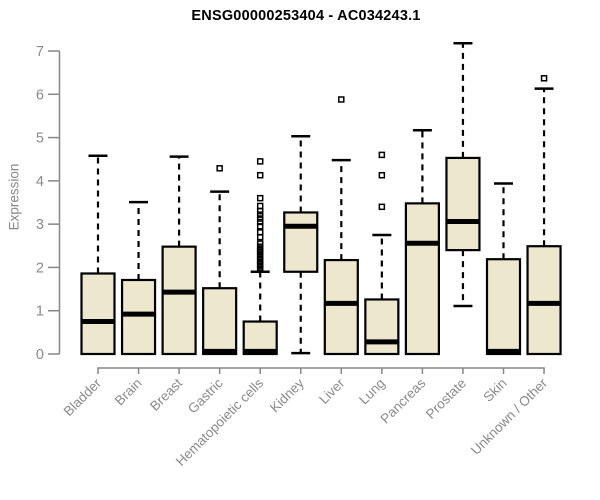 The image size is (600, 500). Describe the element at coordinates (260, 338) in the screenshot. I see `box-hematopoietic-cells` at that location.